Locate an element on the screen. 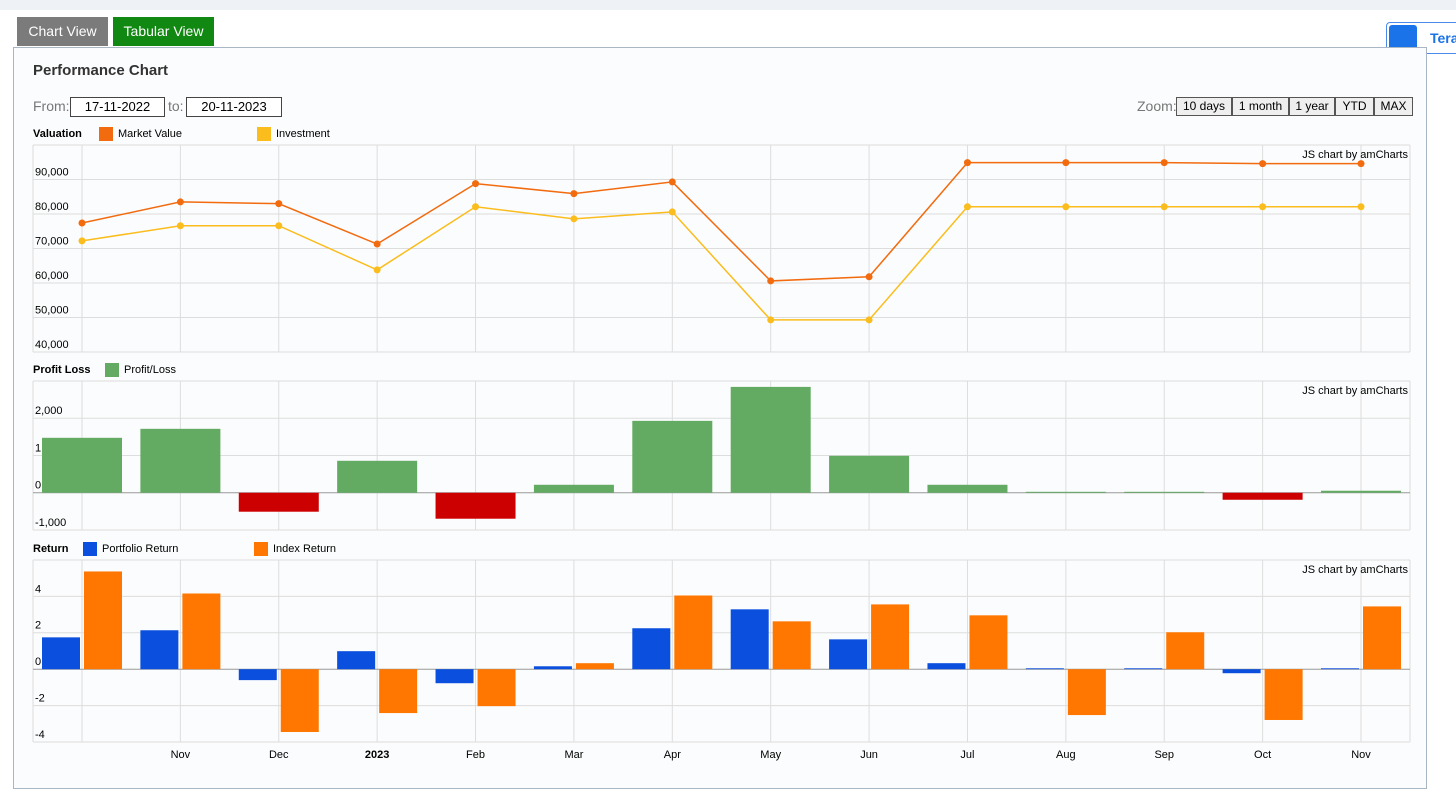 The height and width of the screenshot is (789, 1456). x-tick-label: 2023 is located at coordinates (377, 755).